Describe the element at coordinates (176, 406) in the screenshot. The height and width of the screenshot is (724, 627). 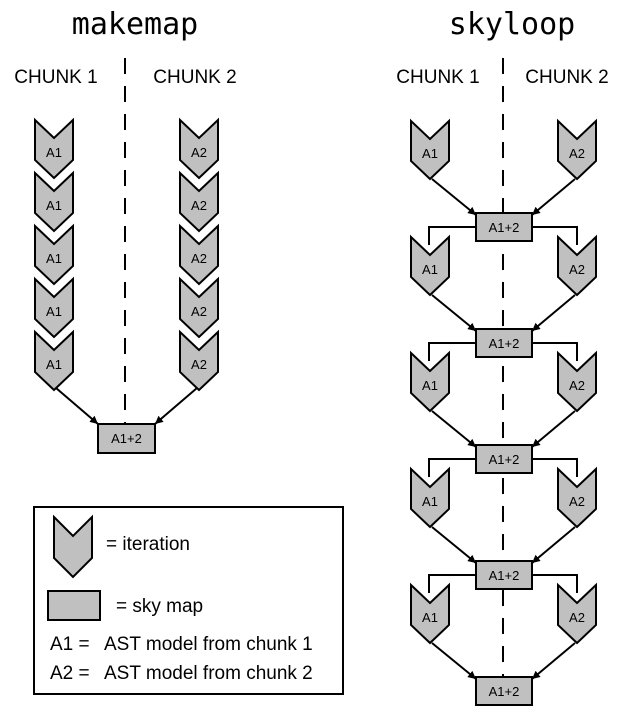
I see `makemap-arrow-chunk2` at that location.